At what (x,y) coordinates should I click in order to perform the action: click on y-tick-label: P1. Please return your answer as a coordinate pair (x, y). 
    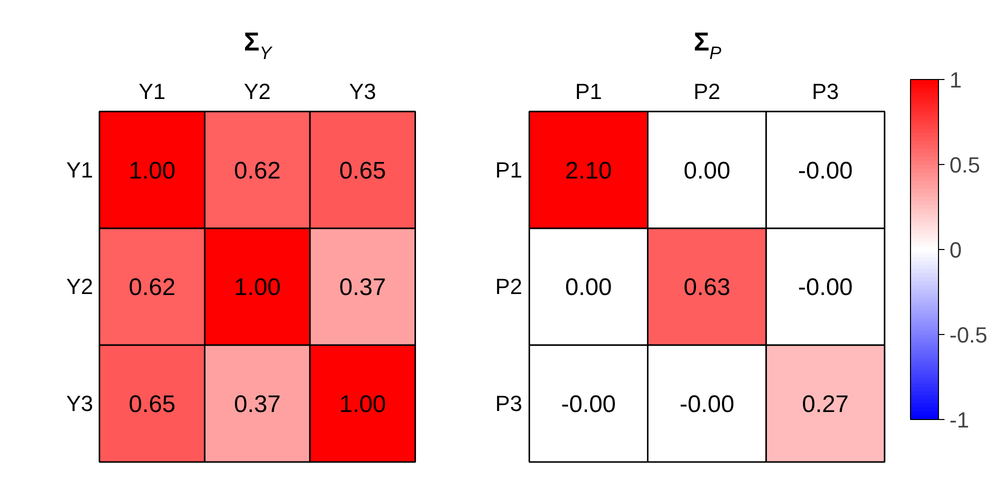
    Looking at the image, I should click on (508, 169).